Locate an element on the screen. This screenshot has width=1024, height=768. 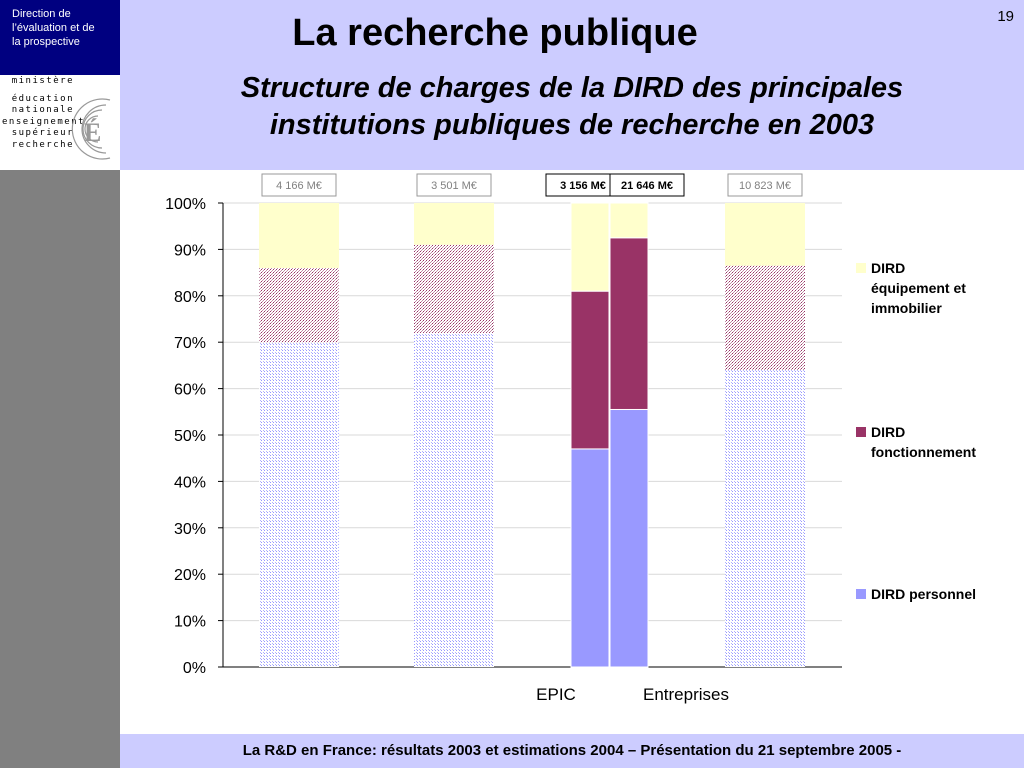
total-label: 4 166 M€ is located at coordinates (299, 186).